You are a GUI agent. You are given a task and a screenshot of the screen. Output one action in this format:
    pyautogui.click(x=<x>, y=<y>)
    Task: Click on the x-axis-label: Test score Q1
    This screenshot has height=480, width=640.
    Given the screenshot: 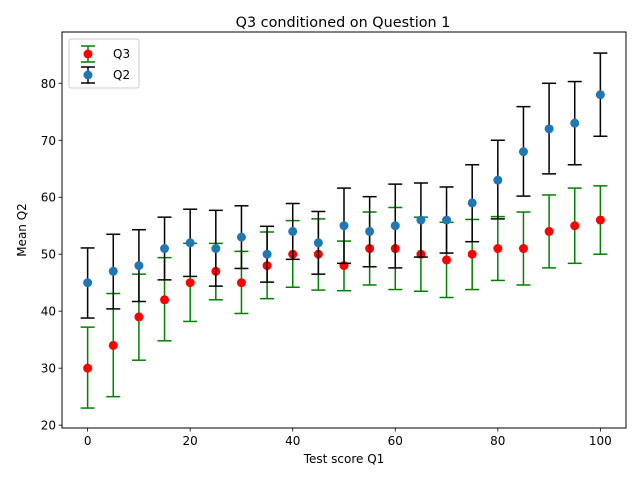 What is the action you would take?
    pyautogui.click(x=344, y=459)
    